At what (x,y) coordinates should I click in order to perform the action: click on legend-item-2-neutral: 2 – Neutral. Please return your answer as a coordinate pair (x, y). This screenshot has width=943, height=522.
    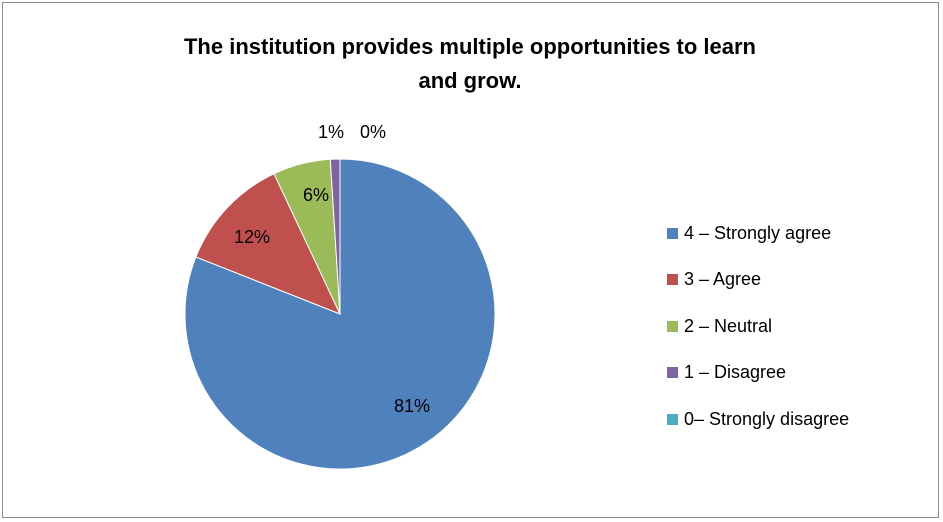
    Looking at the image, I should click on (758, 326).